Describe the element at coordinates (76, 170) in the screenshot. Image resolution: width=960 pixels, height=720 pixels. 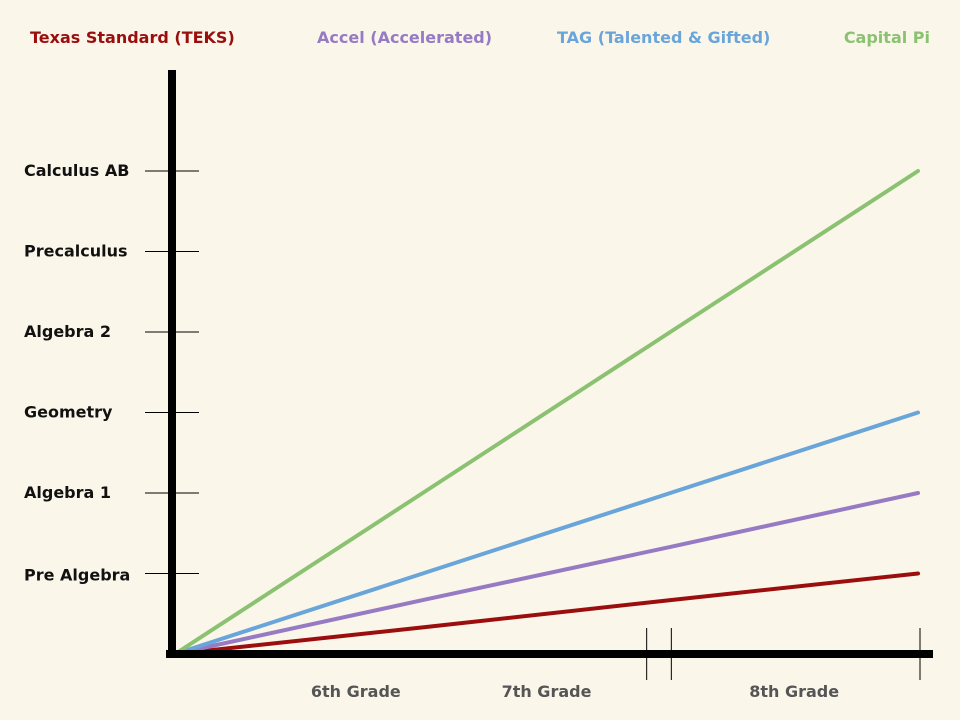
I see `y-tick-label-calculus-ab: Calculus AB` at that location.